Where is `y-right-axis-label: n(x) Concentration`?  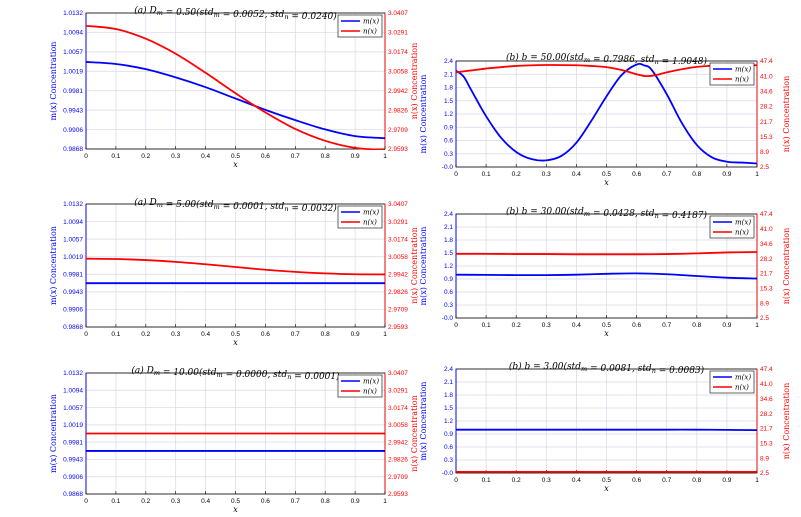 y-right-axis-label: n(x) Concentration is located at coordinates (786, 266).